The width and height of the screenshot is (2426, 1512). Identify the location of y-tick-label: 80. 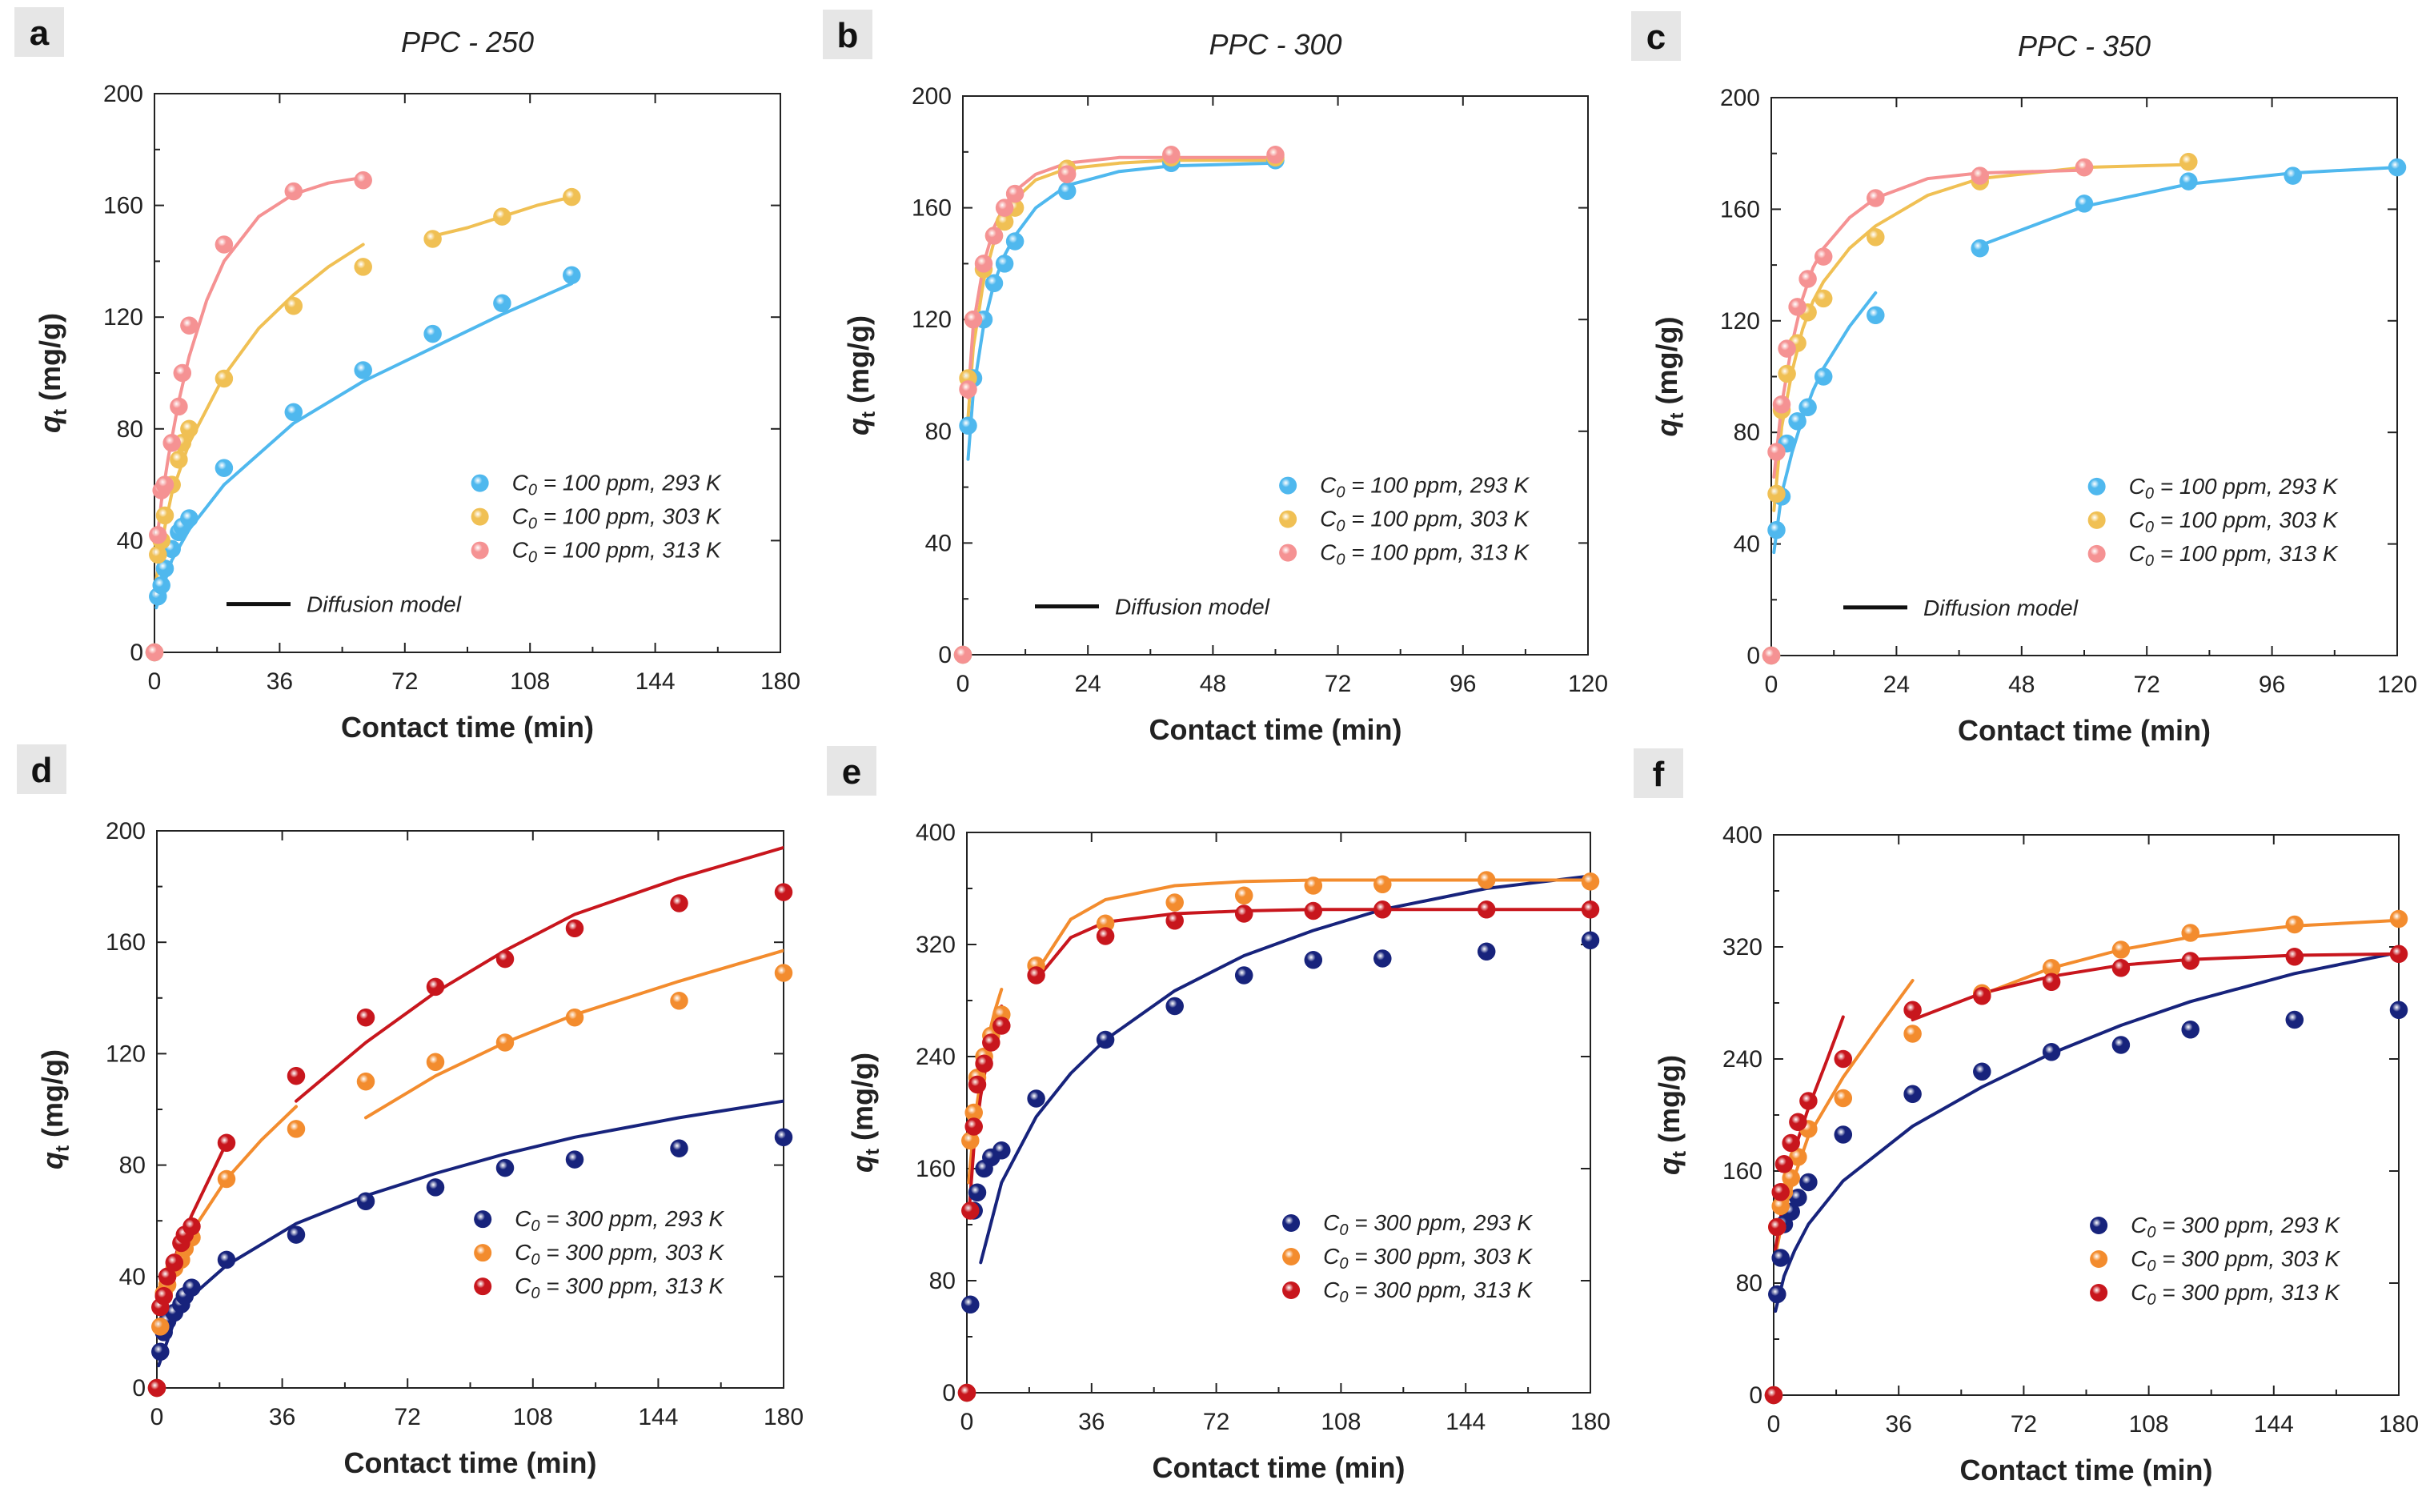
(1747, 433).